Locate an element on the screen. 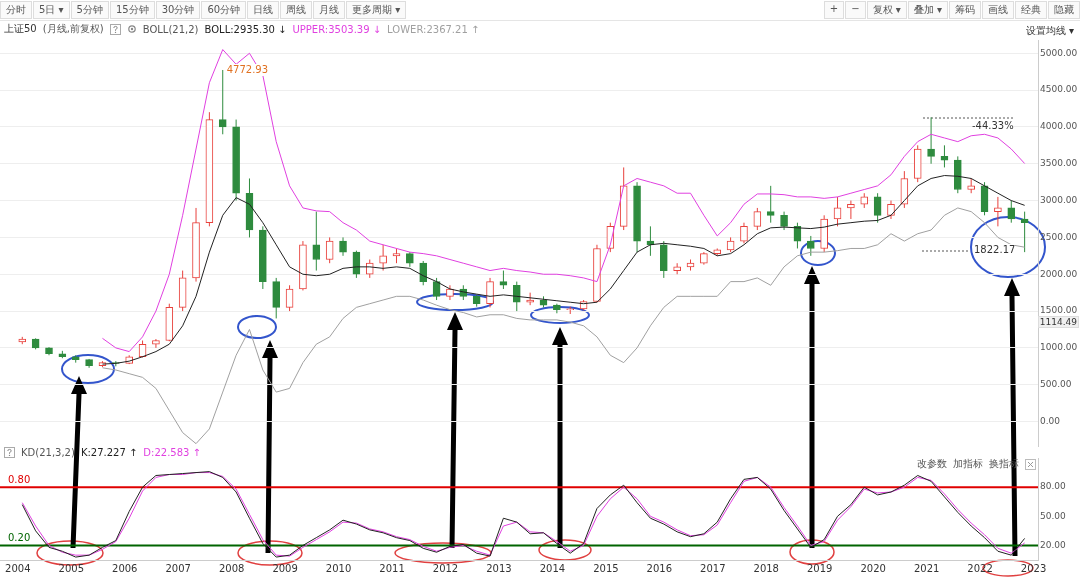 The width and height of the screenshot is (1080, 578). chart-title: 上证50 is located at coordinates (20, 29).